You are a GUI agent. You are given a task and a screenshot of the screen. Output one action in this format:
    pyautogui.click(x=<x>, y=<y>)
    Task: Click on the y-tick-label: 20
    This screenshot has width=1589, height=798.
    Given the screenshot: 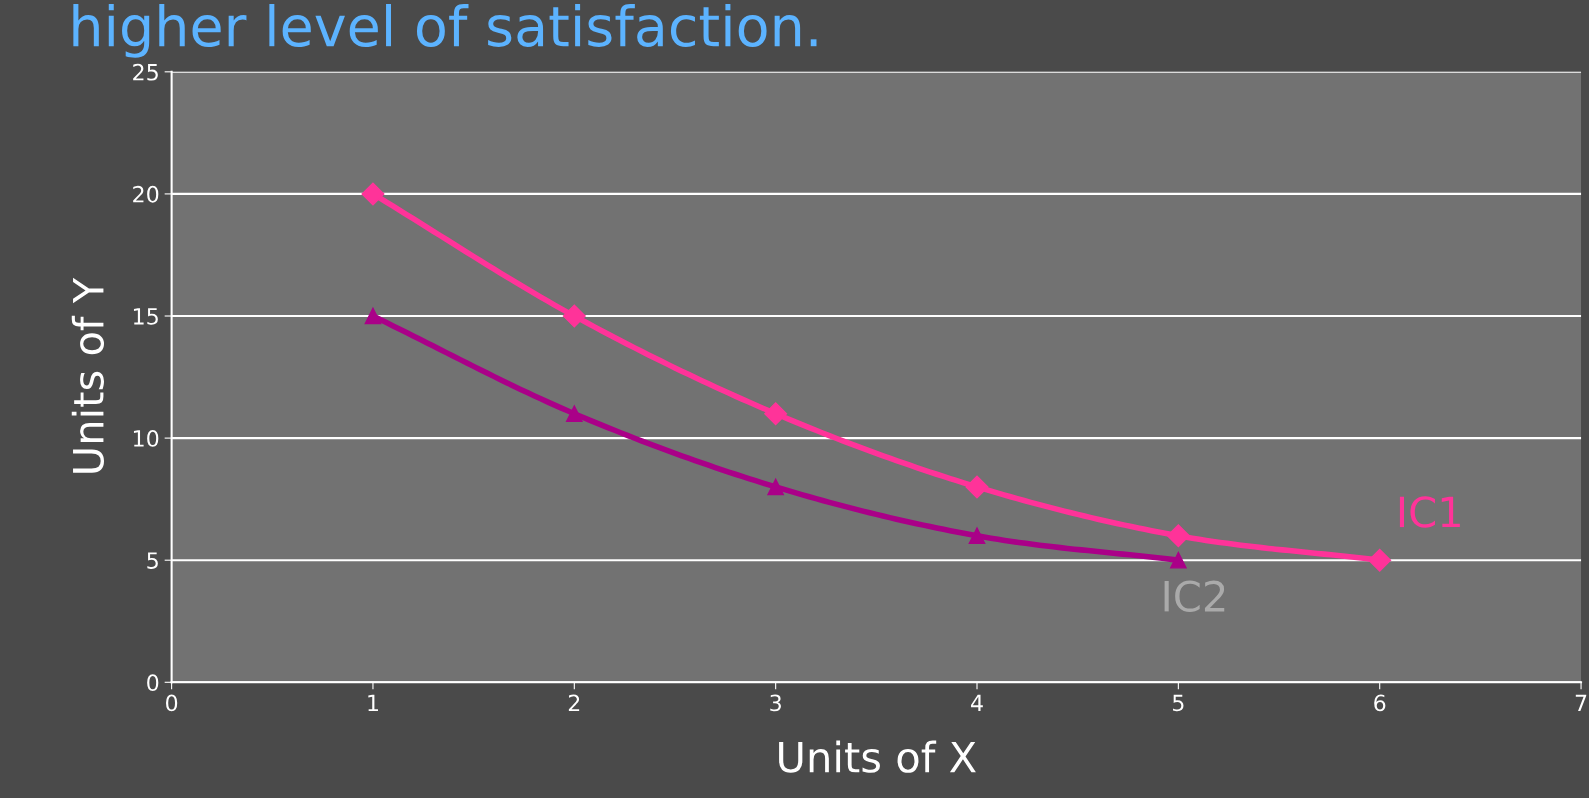 What is the action you would take?
    pyautogui.click(x=146, y=194)
    